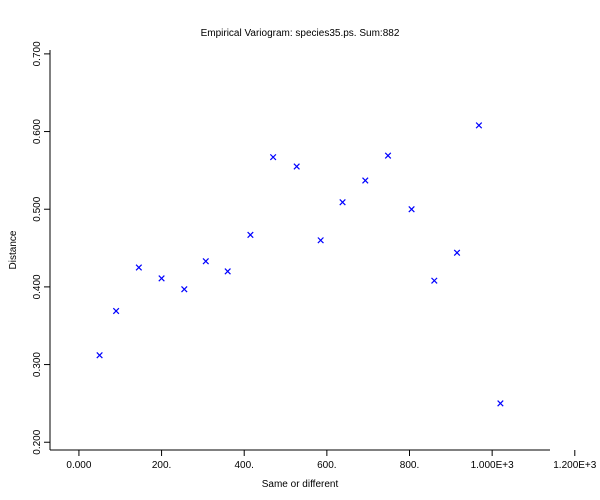 The width and height of the screenshot is (600, 500). What do you see at coordinates (326, 465) in the screenshot?
I see `x-tick-label: 600.` at bounding box center [326, 465].